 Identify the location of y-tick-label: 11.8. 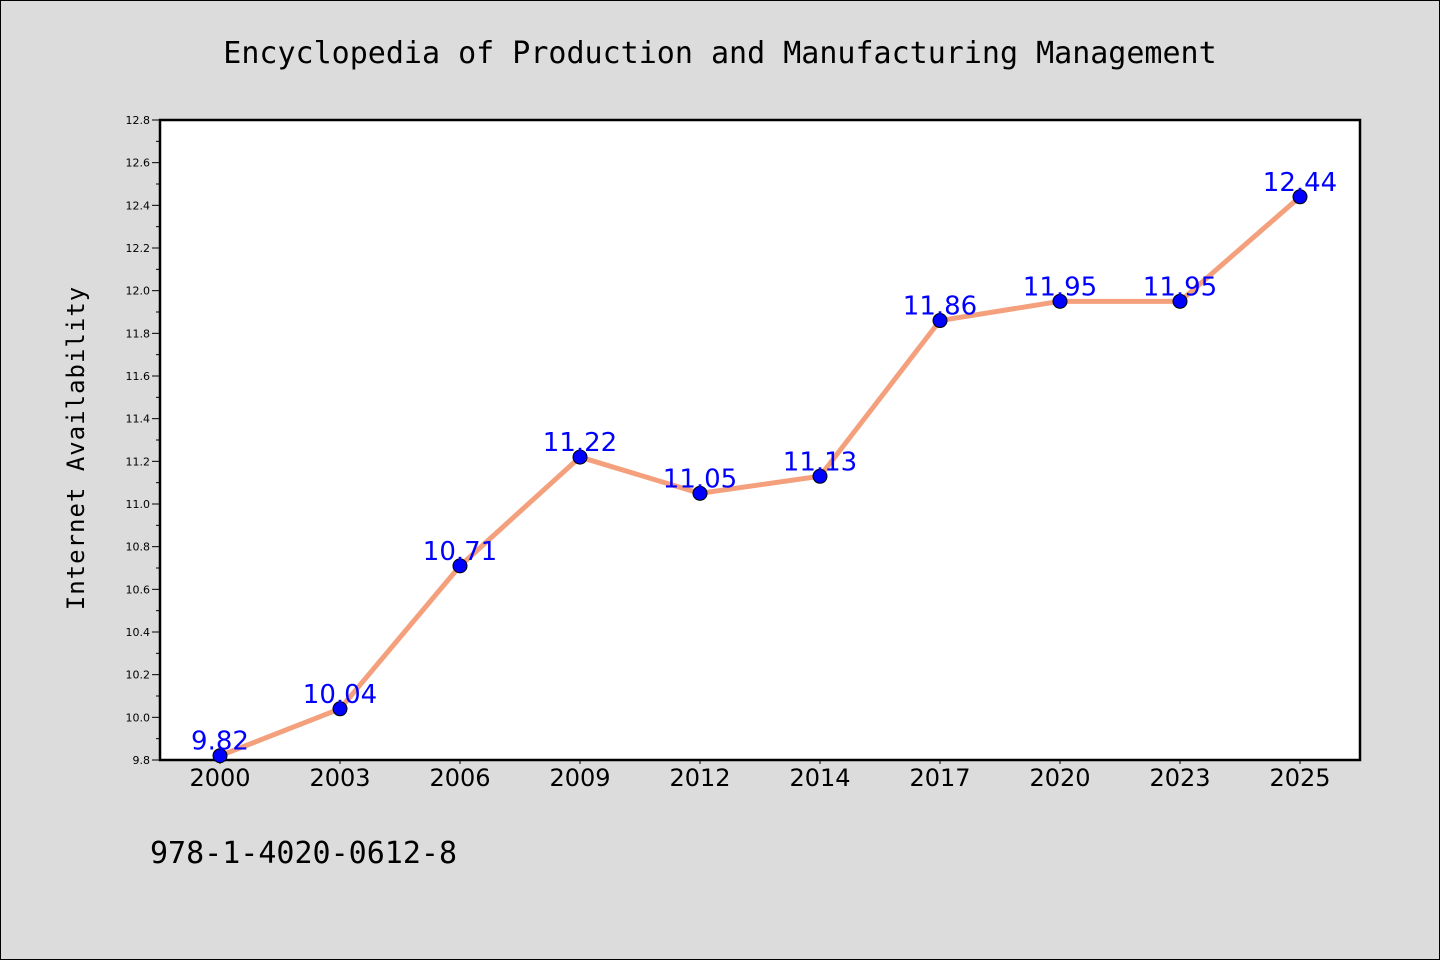
(138, 333).